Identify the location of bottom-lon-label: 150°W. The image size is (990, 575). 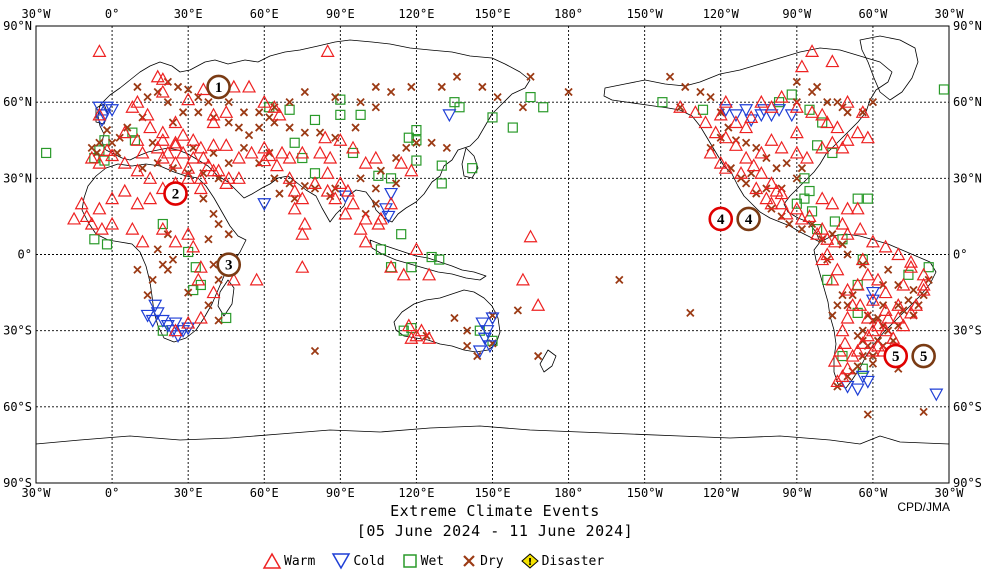
(645, 493).